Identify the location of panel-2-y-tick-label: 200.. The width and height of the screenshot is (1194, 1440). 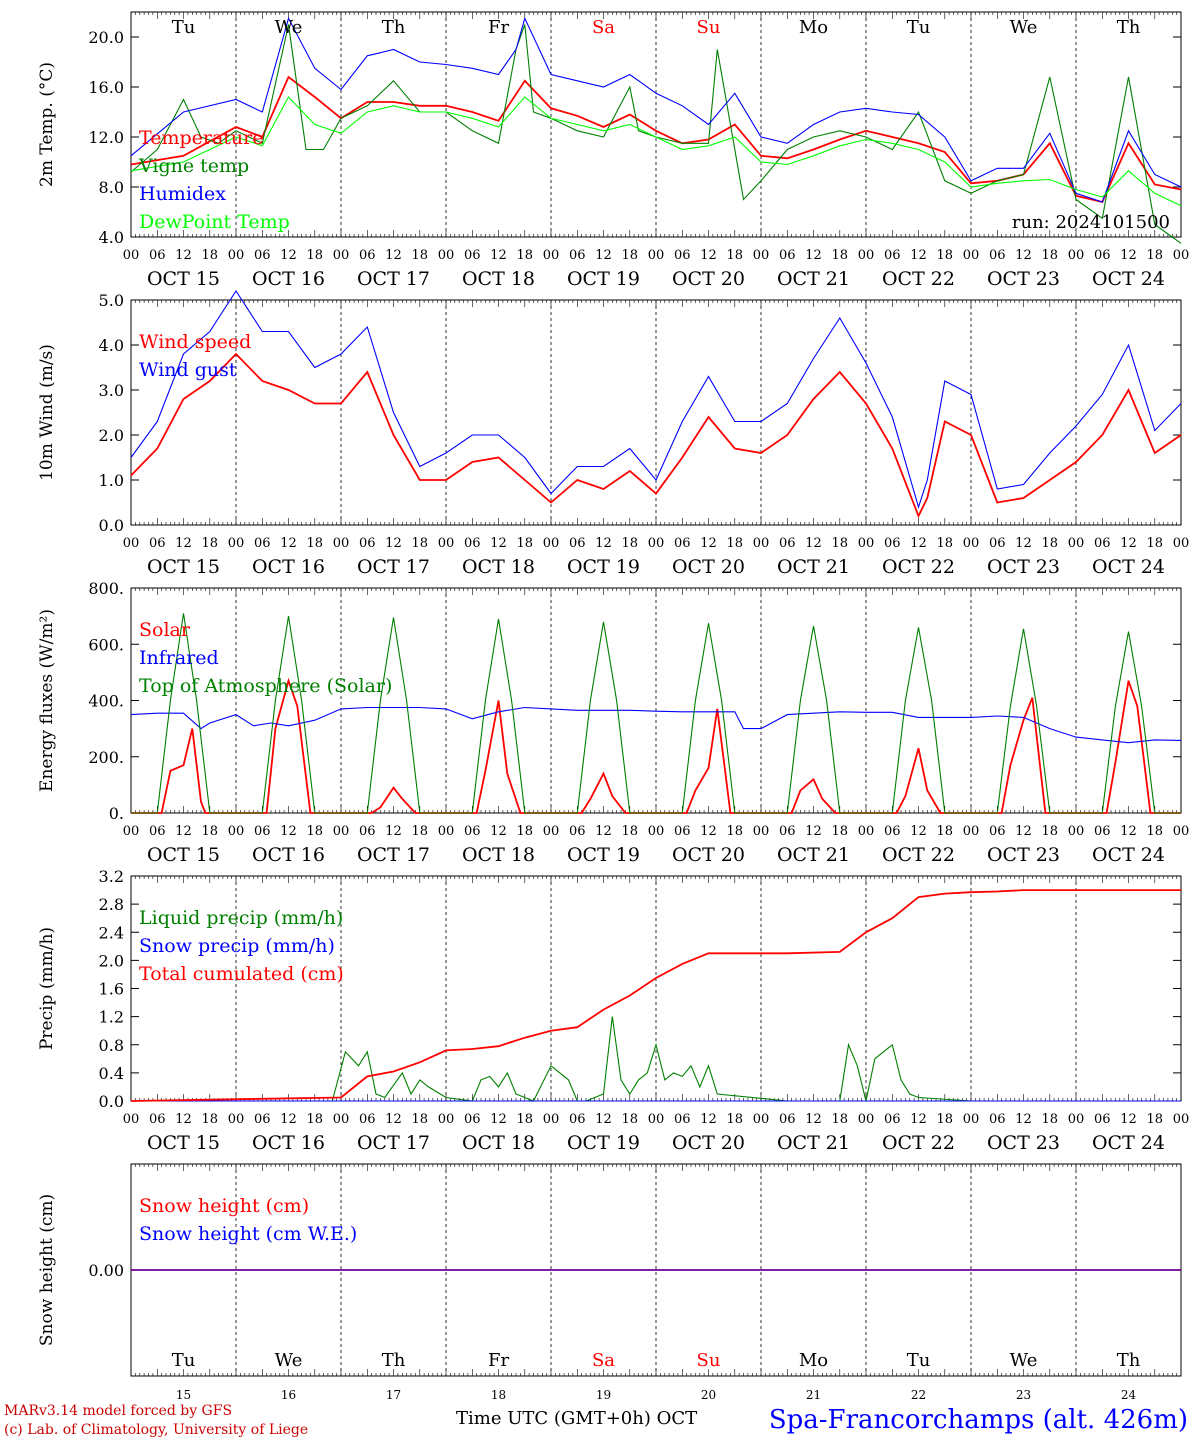
(106, 757).